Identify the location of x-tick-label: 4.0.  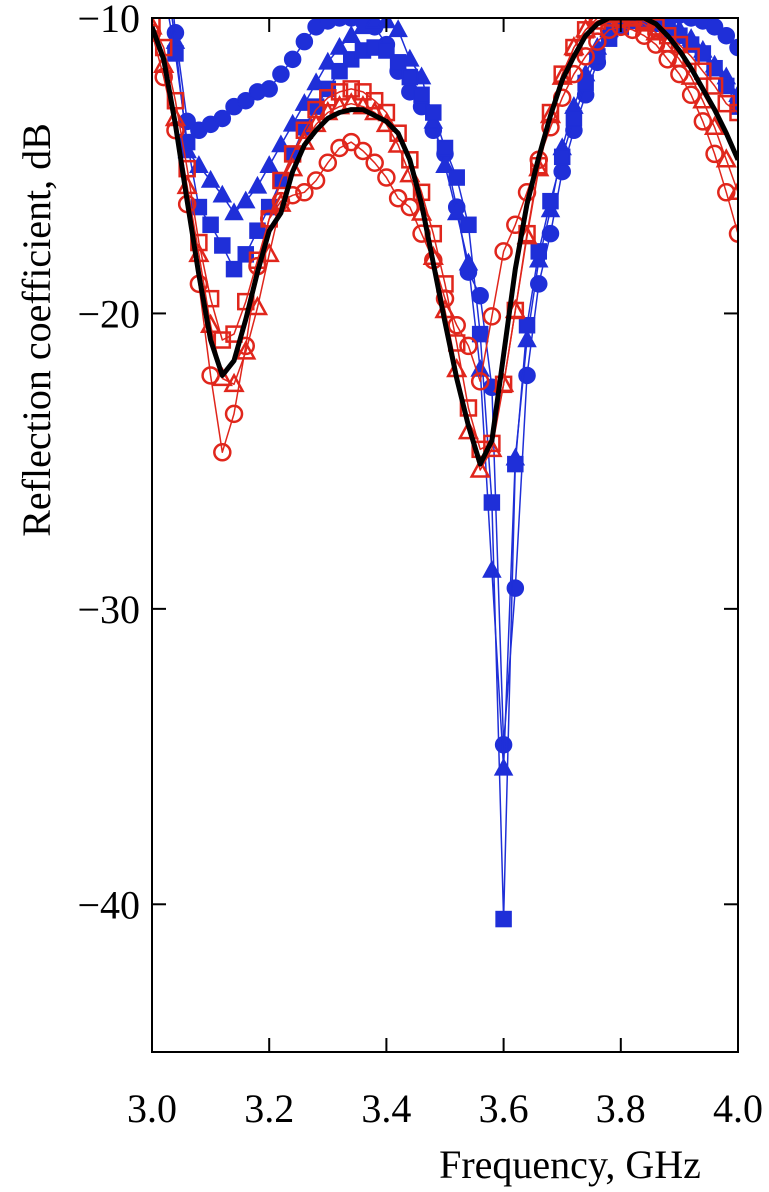
(738, 1108).